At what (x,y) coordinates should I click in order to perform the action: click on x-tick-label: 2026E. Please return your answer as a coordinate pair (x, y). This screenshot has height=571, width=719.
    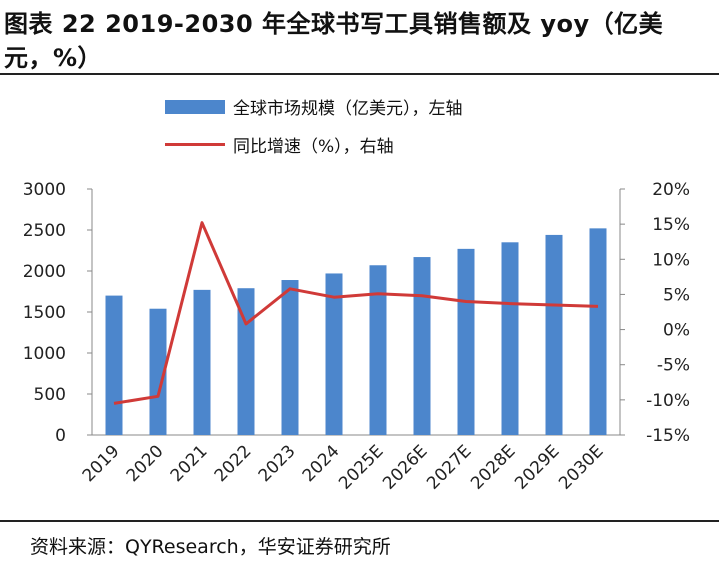
    Looking at the image, I should click on (405, 467).